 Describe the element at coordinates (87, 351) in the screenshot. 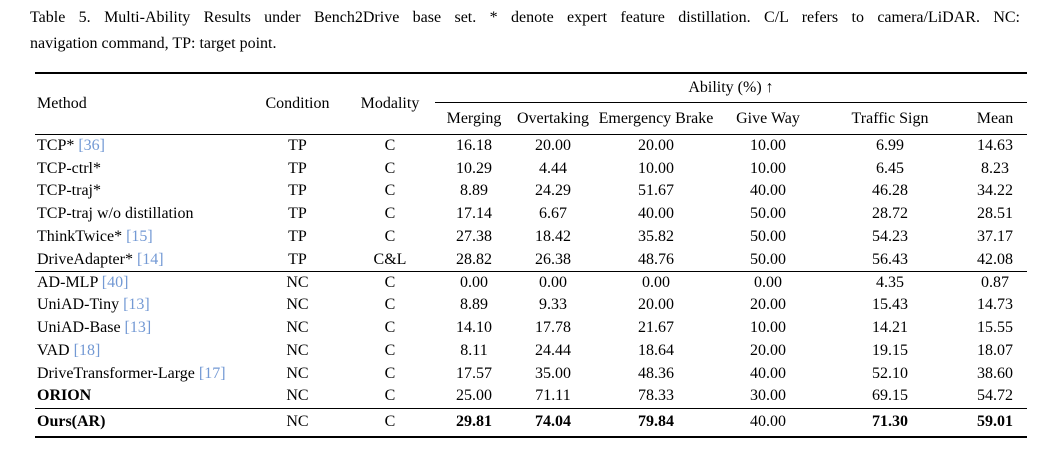

I see `citation-link: [18]` at that location.